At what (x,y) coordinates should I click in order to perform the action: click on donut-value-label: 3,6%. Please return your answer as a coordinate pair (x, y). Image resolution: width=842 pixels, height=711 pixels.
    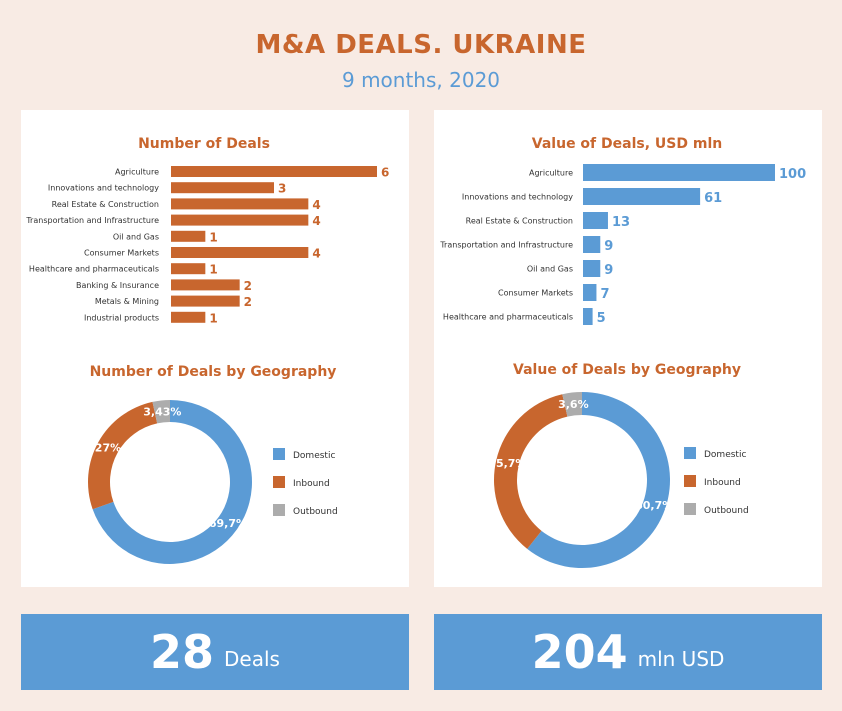
    Looking at the image, I should click on (573, 404).